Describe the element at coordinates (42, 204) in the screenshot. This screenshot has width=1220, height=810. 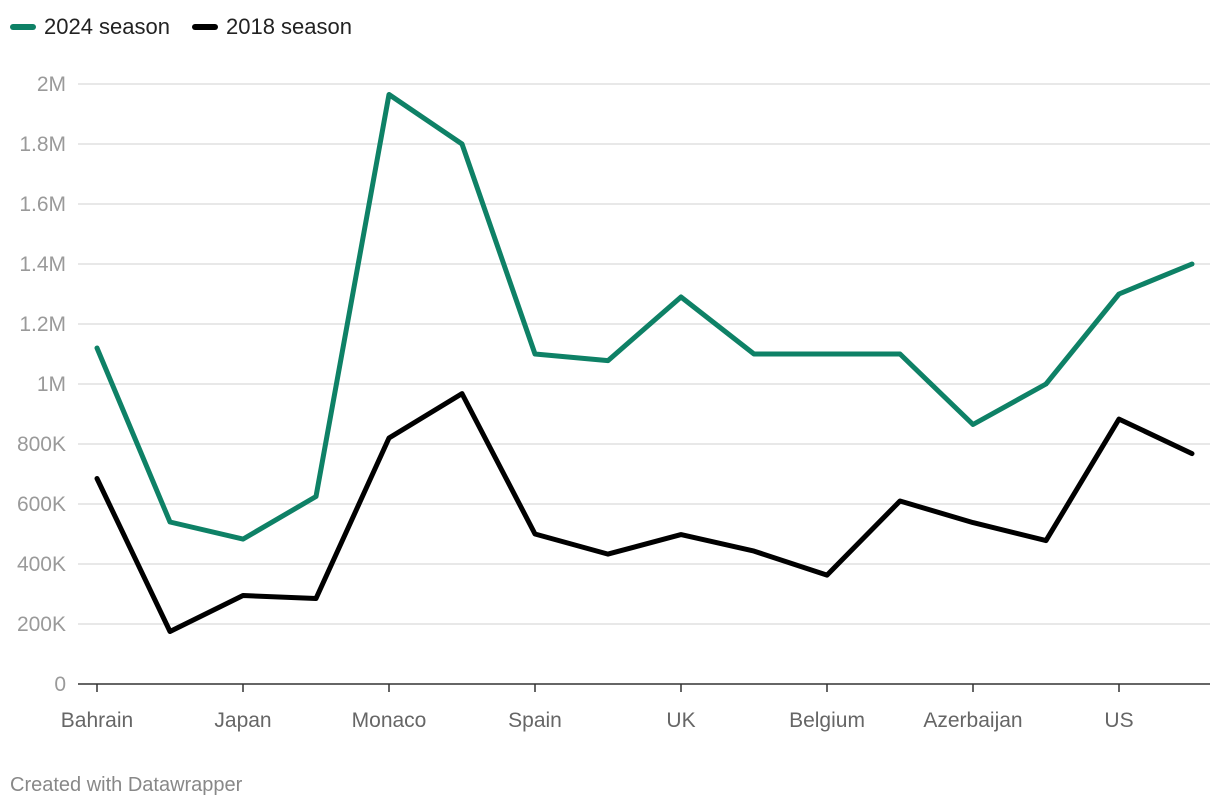
I see `y-tick-label: 1.6M` at that location.